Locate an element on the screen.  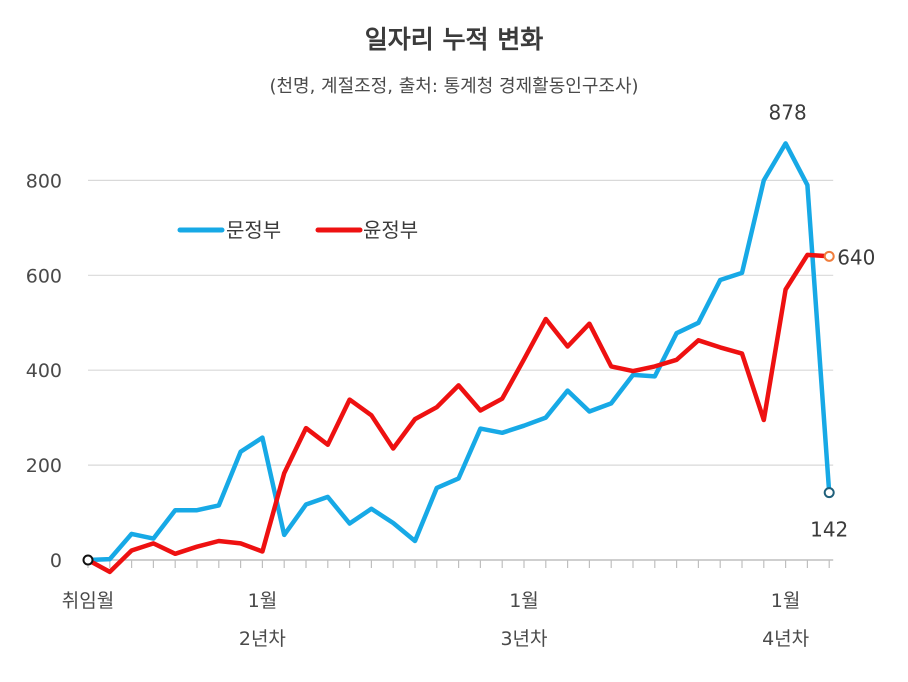
annotation-series-1-last: 142 is located at coordinates (829, 530).